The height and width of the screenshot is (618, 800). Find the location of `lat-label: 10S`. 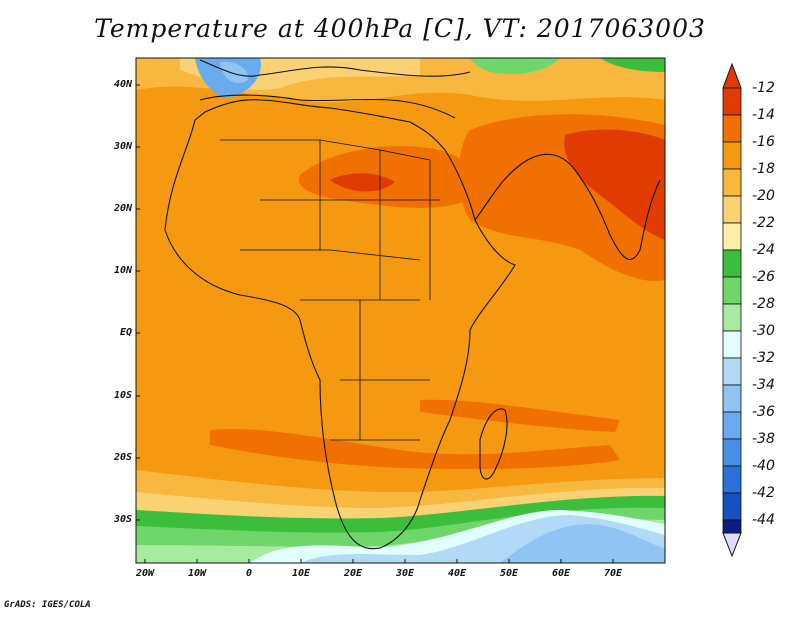

lat-label: 10S is located at coordinates (122, 395).